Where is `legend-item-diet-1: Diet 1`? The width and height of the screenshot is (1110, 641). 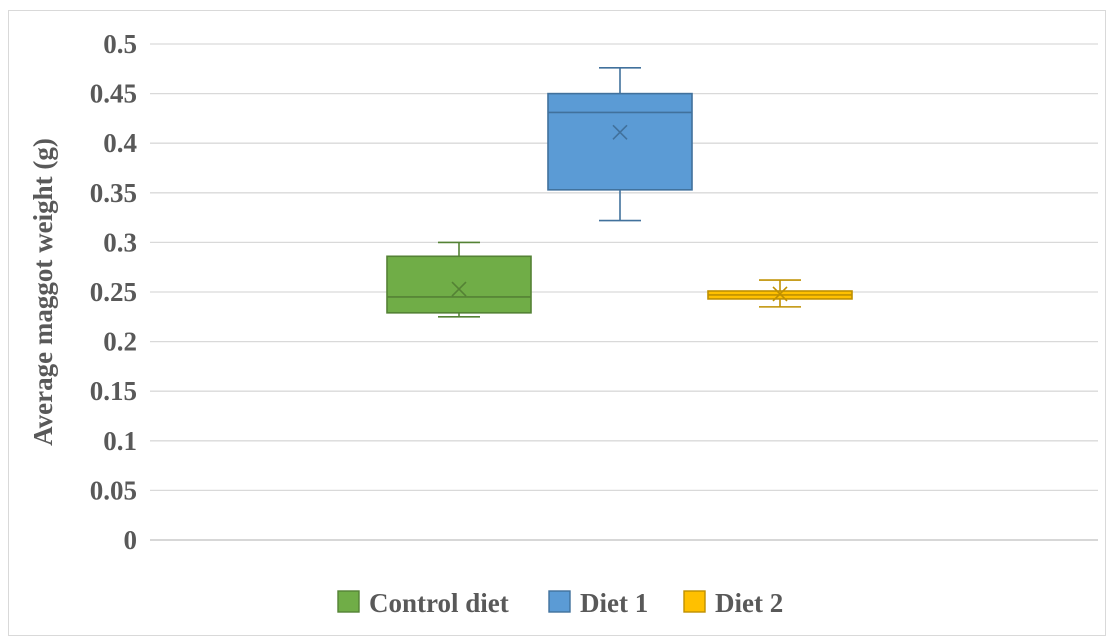 legend-item-diet-1: Diet 1 is located at coordinates (598, 603).